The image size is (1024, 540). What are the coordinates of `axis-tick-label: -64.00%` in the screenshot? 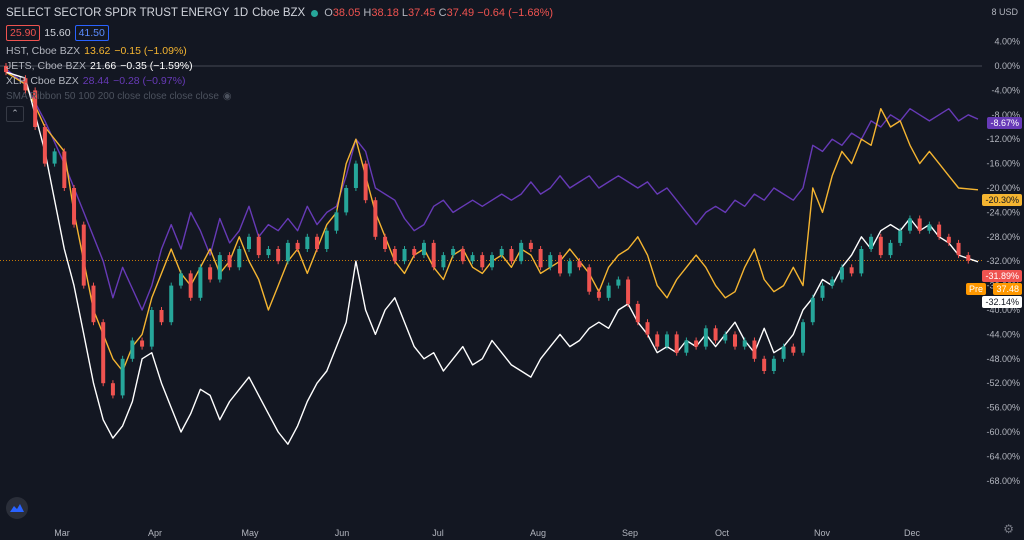 It's located at (1003, 456).